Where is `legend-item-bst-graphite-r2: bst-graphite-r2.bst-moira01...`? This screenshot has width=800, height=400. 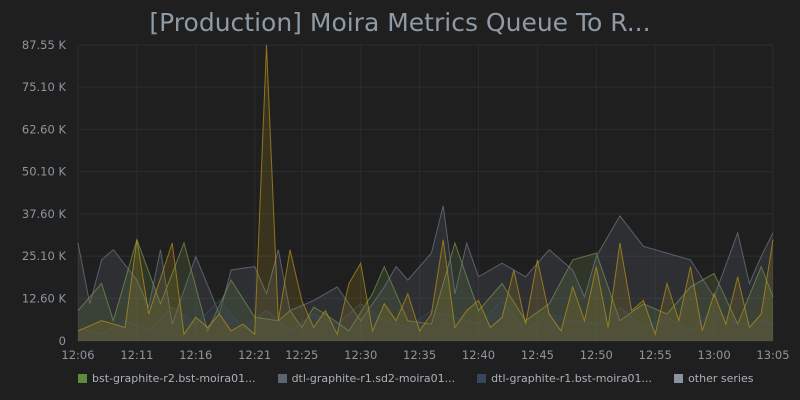
legend-item-bst-graphite-r2: bst-graphite-r2.bst-moira01... is located at coordinates (167, 378).